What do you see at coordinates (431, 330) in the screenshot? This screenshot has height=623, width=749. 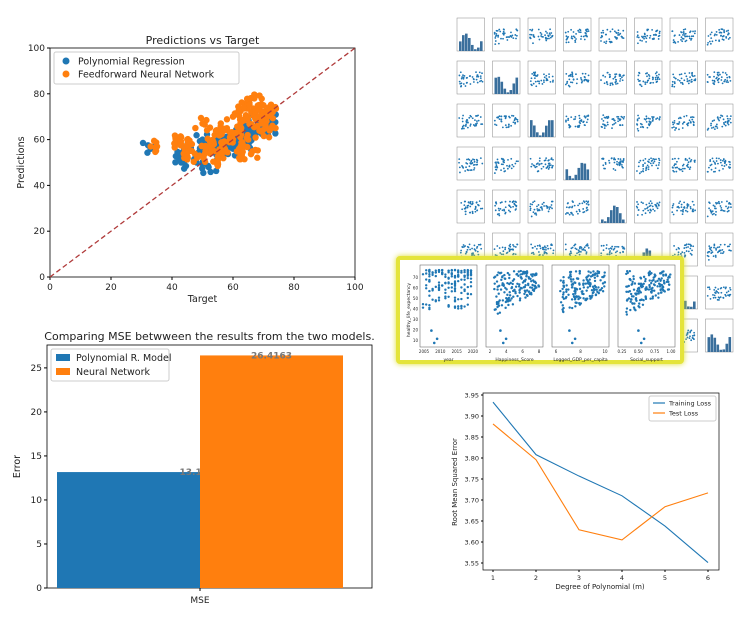 I see `pair-outlier` at bounding box center [431, 330].